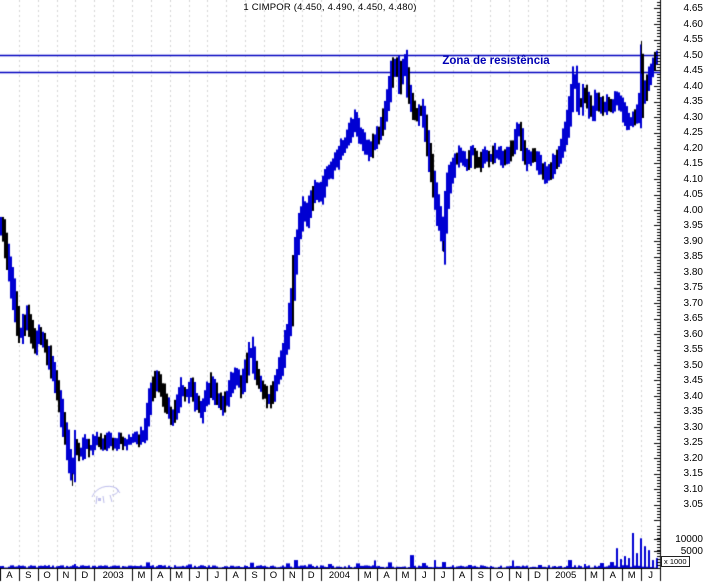 This screenshot has height=582, width=707. I want to click on chart-title: 1 CIMPOR (4.450, 4.490, 4.450, 4.480), so click(330, 7).